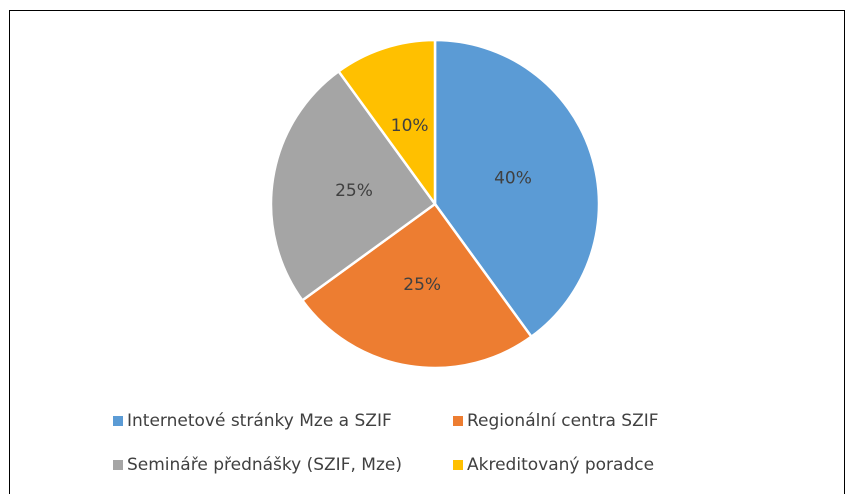 The width and height of the screenshot is (853, 494). Describe the element at coordinates (410, 126) in the screenshot. I see `data-label: 10%` at that location.